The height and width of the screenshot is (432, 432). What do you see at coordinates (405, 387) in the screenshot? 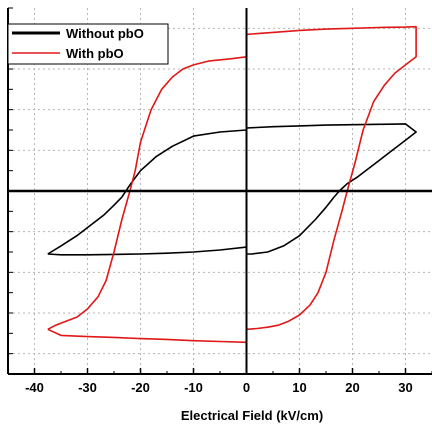
I see `x-tick-label: 30` at bounding box center [405, 387].